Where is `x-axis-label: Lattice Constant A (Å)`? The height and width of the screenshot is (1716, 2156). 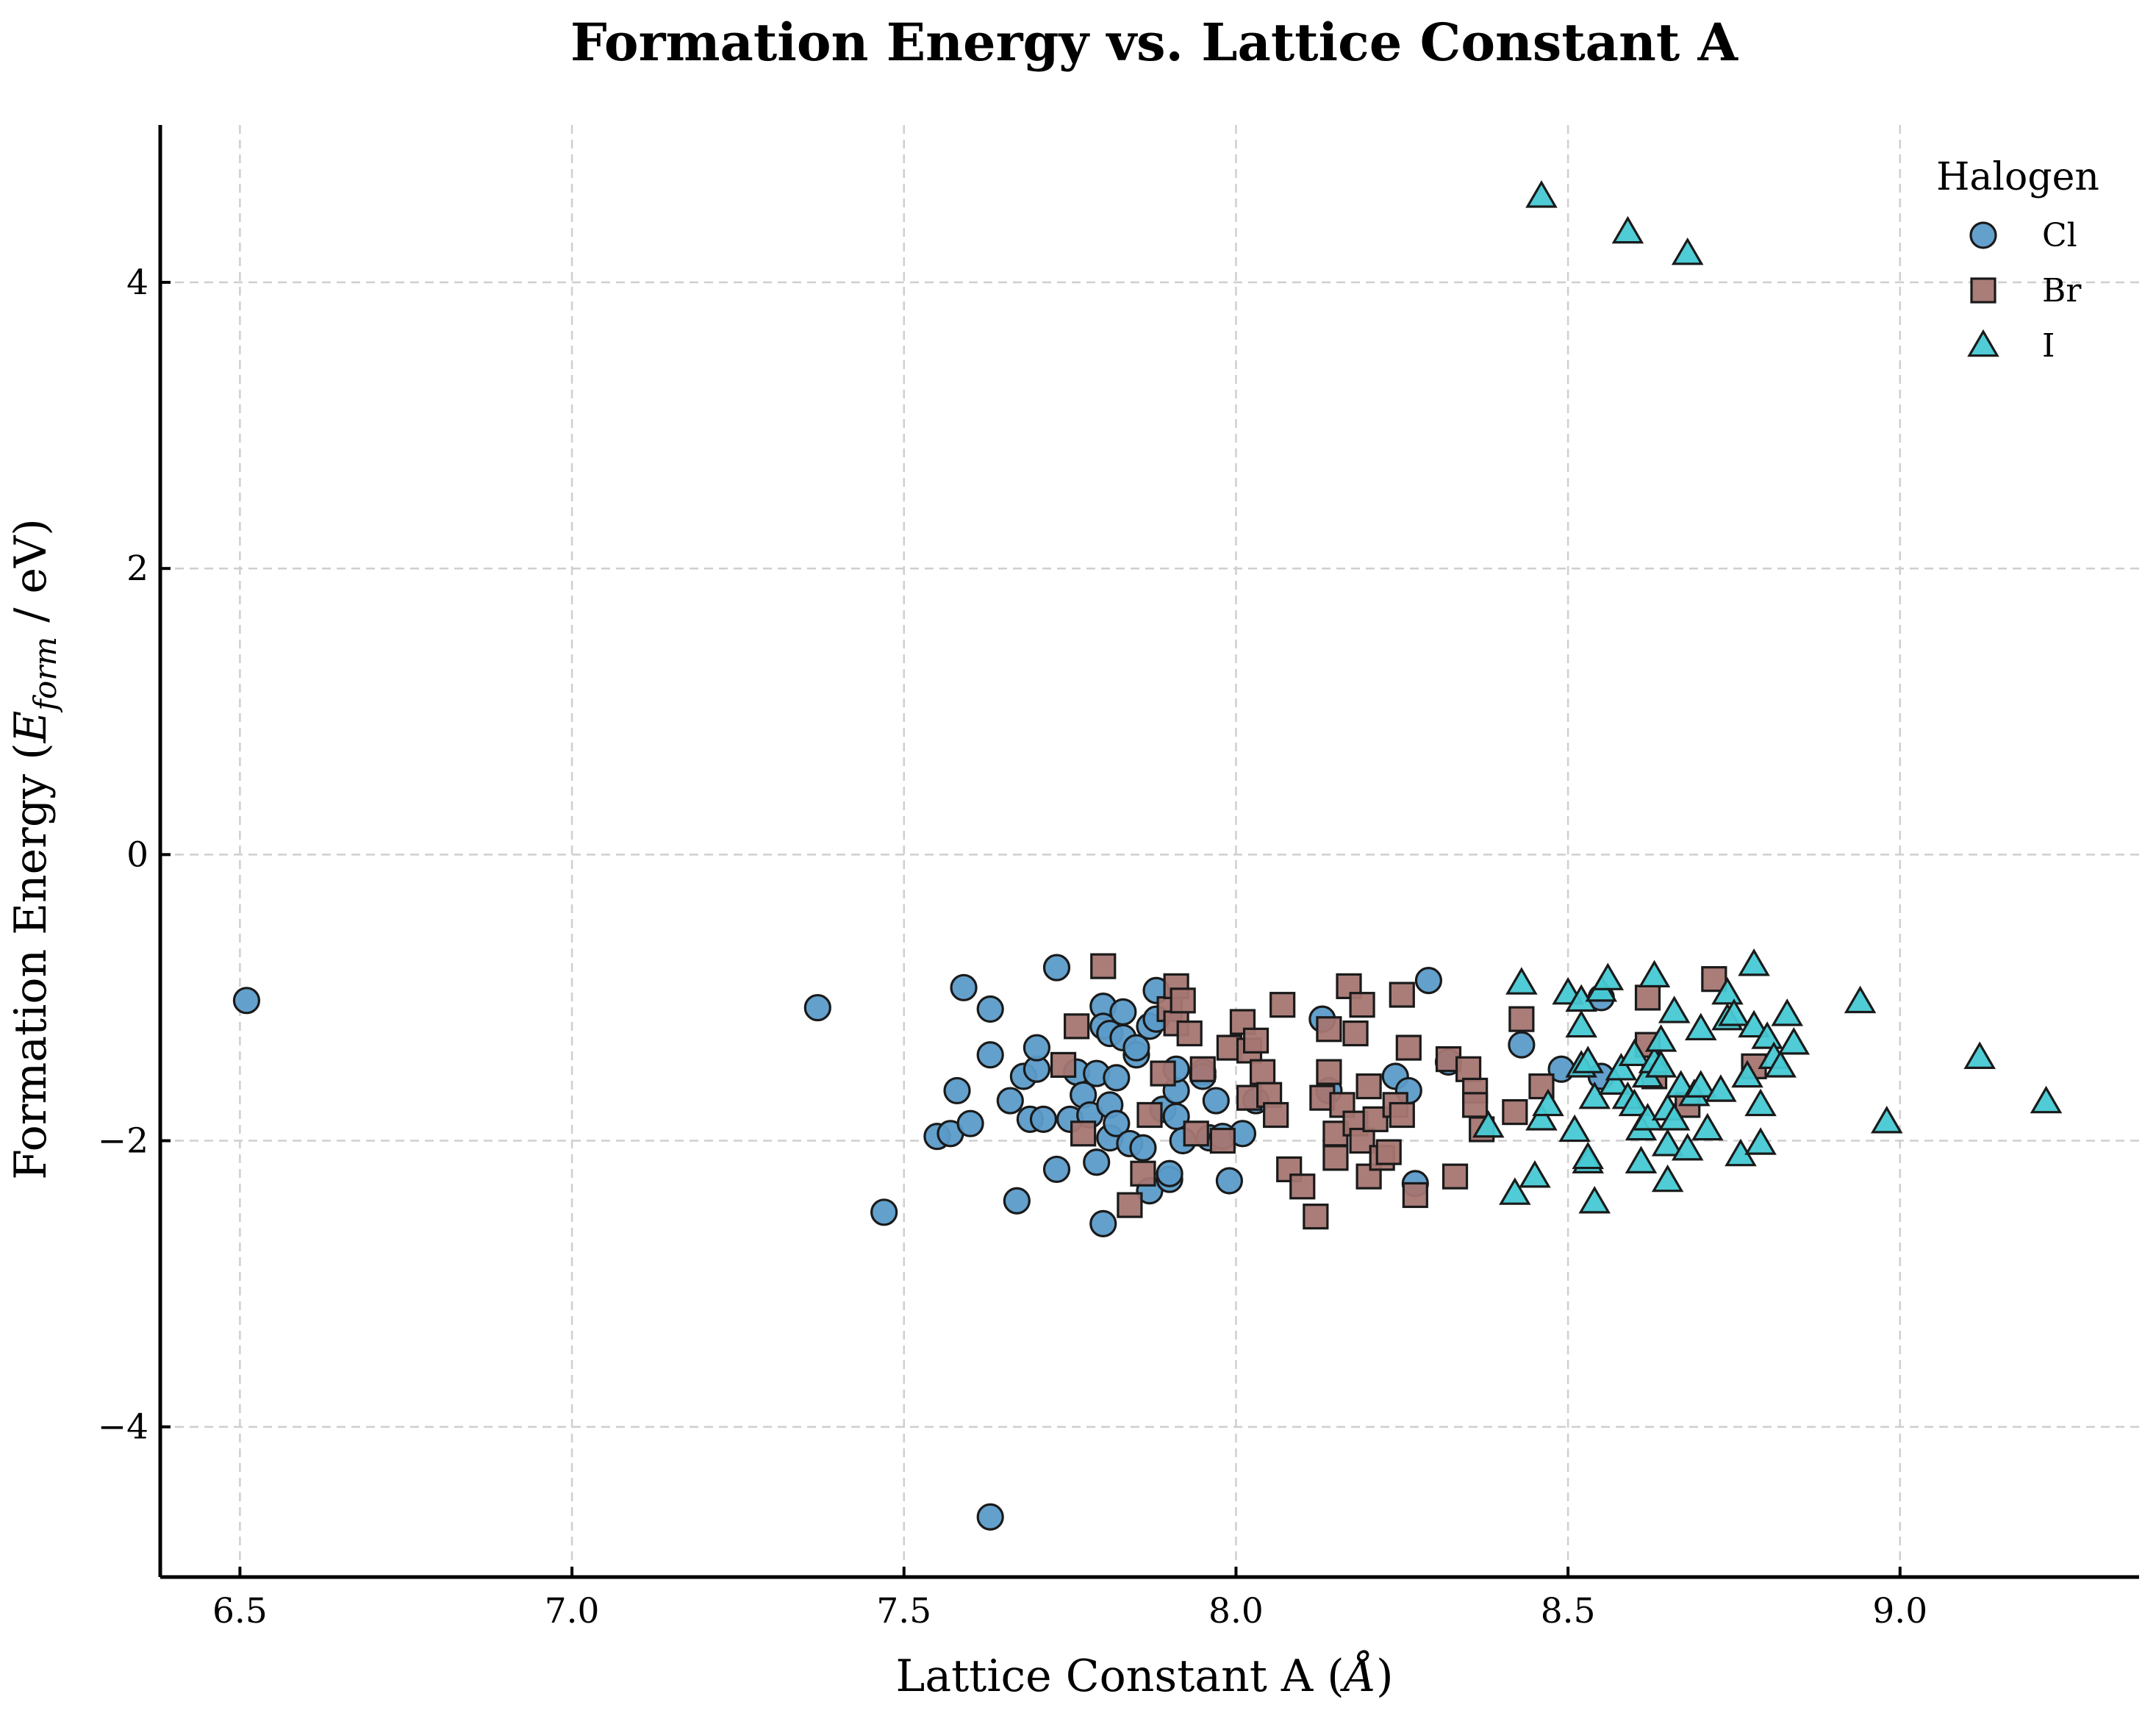
x-axis-label: Lattice Constant A (Å) is located at coordinates (1145, 1676).